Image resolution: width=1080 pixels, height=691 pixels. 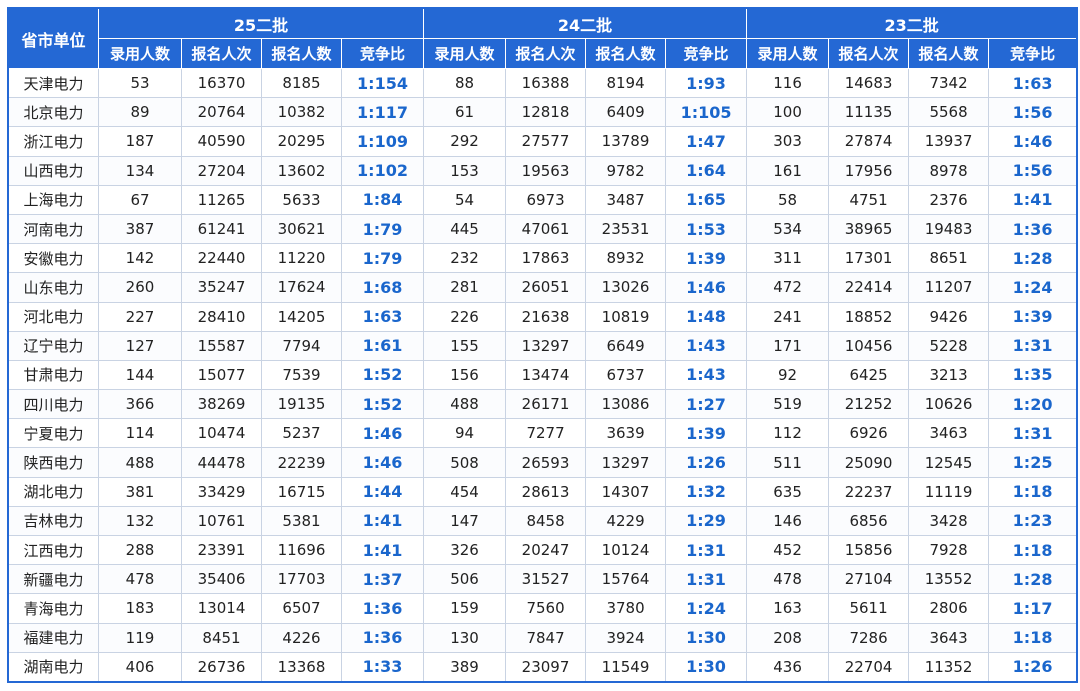 I want to click on ratio-cell: 1:79, so click(x=382, y=258).